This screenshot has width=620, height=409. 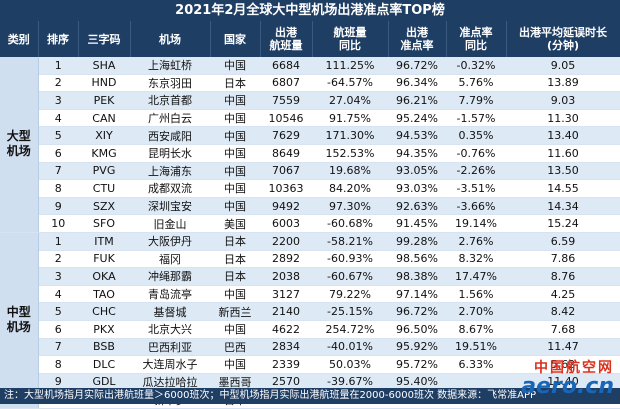 I want to click on table-cell: HND, so click(x=104, y=83).